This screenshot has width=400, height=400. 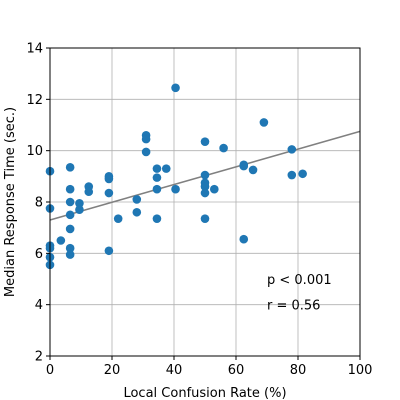 What do you see at coordinates (39, 254) in the screenshot?
I see `y-tick-label: 6` at bounding box center [39, 254].